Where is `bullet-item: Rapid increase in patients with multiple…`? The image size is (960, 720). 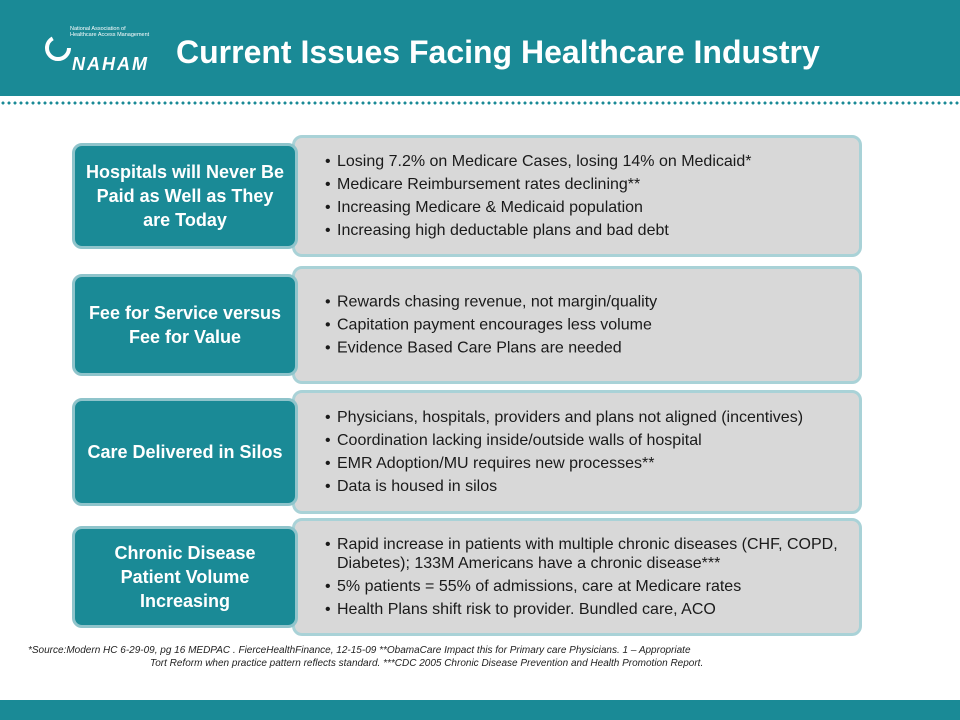
bullet-item: Rapid increase in patients with multiple… is located at coordinates (587, 554).